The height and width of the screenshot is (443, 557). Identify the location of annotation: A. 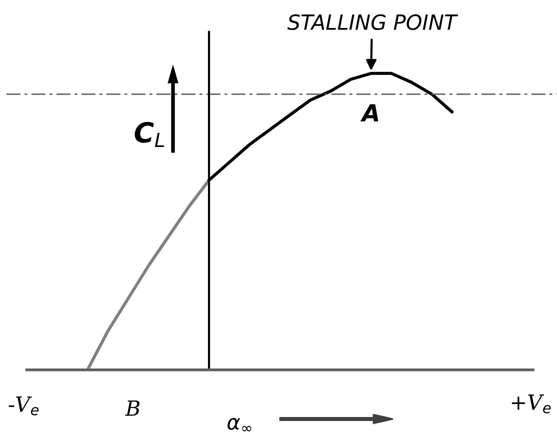
(369, 113).